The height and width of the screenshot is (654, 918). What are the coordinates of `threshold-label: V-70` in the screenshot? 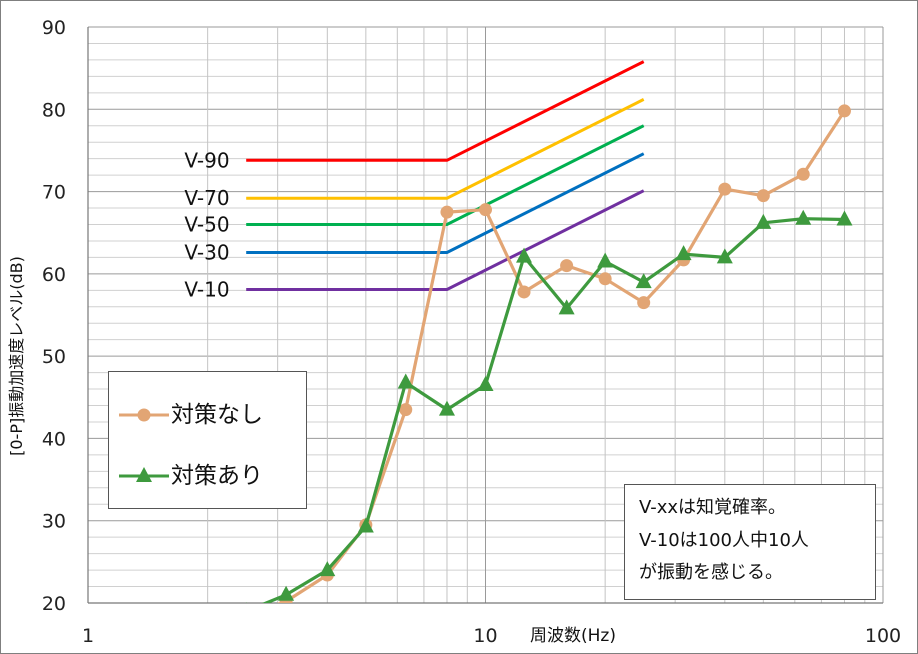 It's located at (206, 198).